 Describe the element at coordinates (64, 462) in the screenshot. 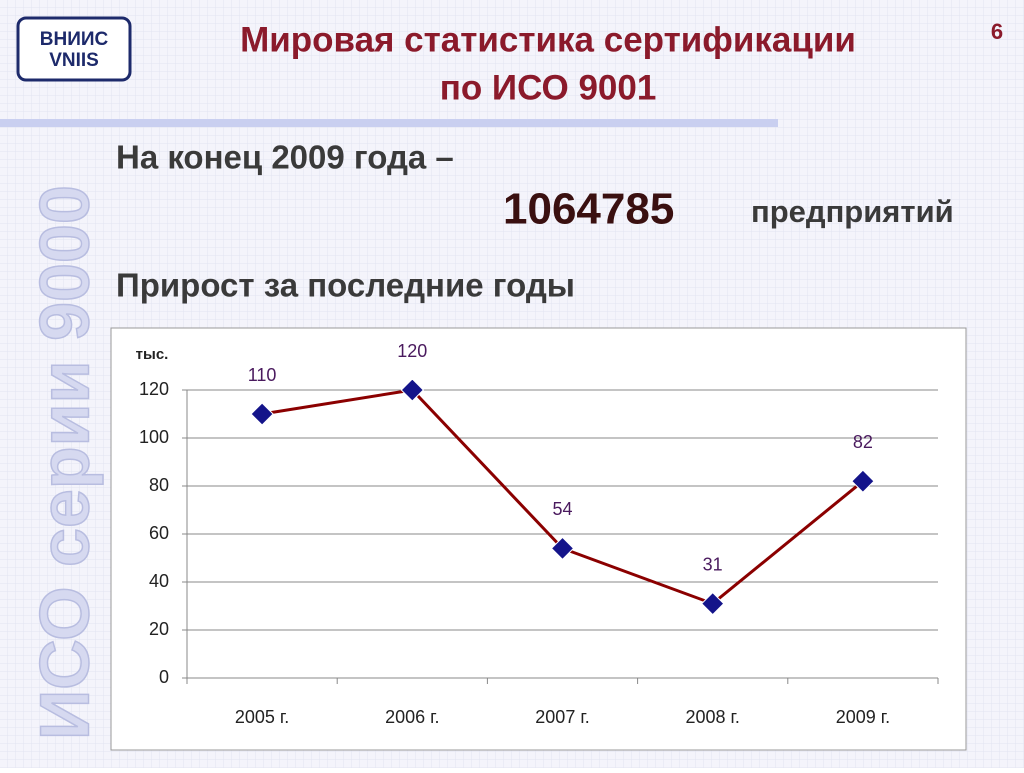

I see `watermark: ИСО серии 9000` at that location.